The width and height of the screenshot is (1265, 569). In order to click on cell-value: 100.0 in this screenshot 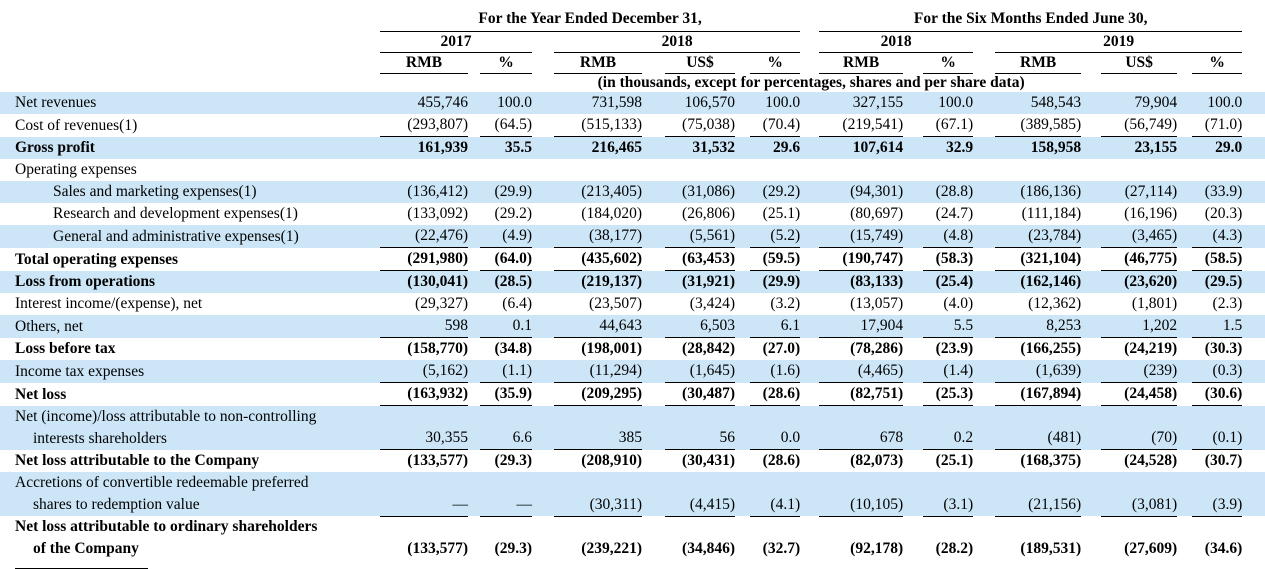, I will do `click(1217, 103)`.